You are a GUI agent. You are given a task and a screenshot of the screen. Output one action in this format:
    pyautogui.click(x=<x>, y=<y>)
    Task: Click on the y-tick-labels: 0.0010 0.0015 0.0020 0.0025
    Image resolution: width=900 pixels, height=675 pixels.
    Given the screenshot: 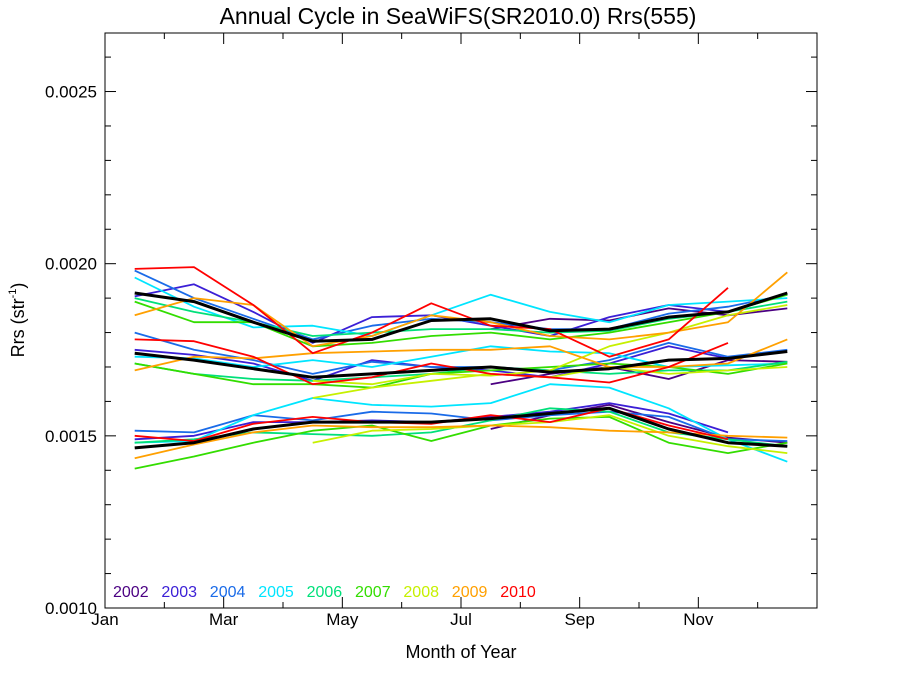 What is the action you would take?
    pyautogui.click(x=71, y=350)
    